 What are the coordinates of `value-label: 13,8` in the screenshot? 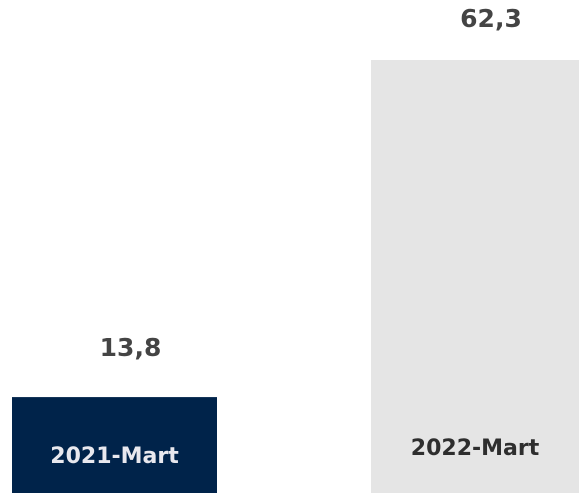 It's located at (131, 347).